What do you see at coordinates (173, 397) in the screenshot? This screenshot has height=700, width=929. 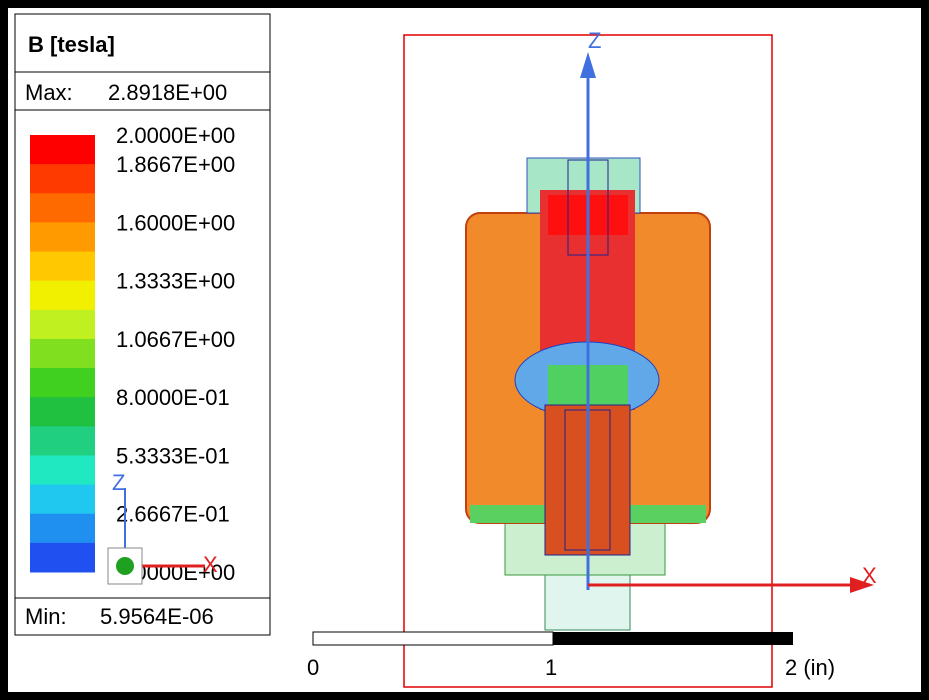 I see `scale-label: 8.0000E-01` at bounding box center [173, 397].